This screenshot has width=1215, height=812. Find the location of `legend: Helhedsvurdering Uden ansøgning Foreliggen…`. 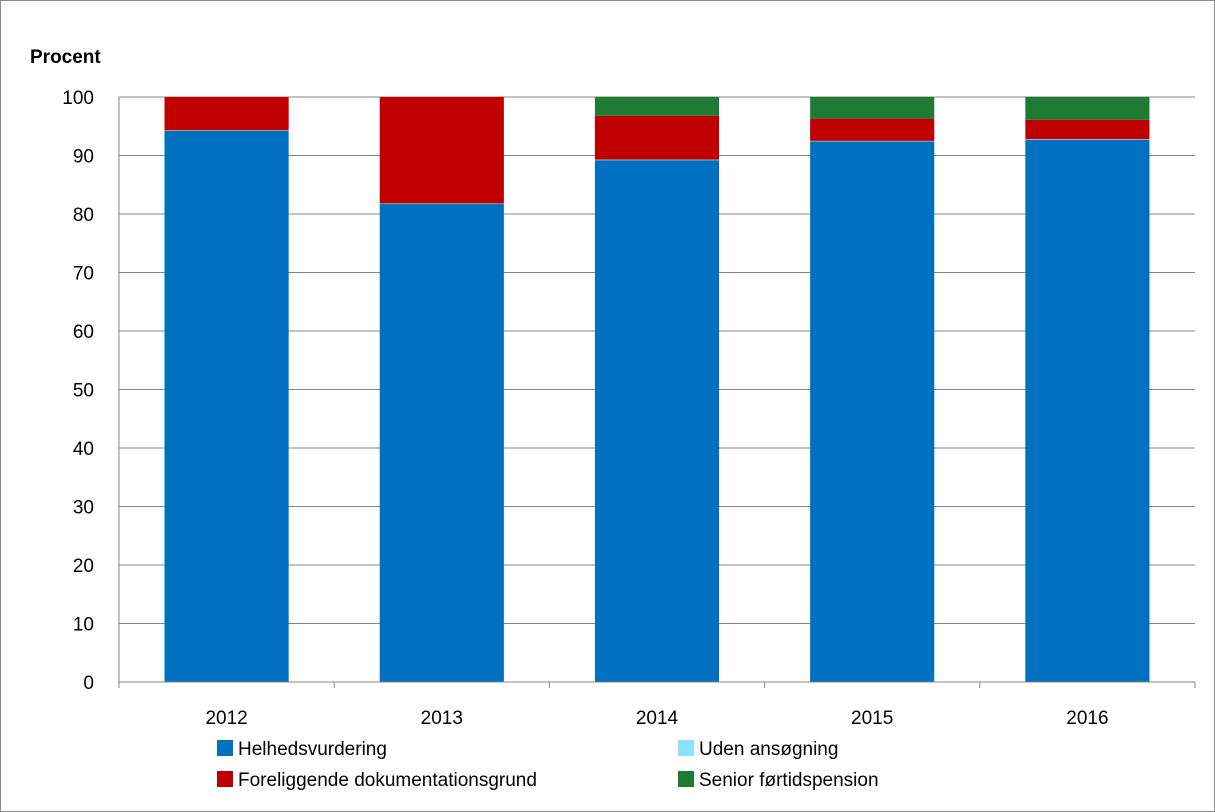

legend: Helhedsvurdering Uden ansøgning Foreliggen… is located at coordinates (548, 765).